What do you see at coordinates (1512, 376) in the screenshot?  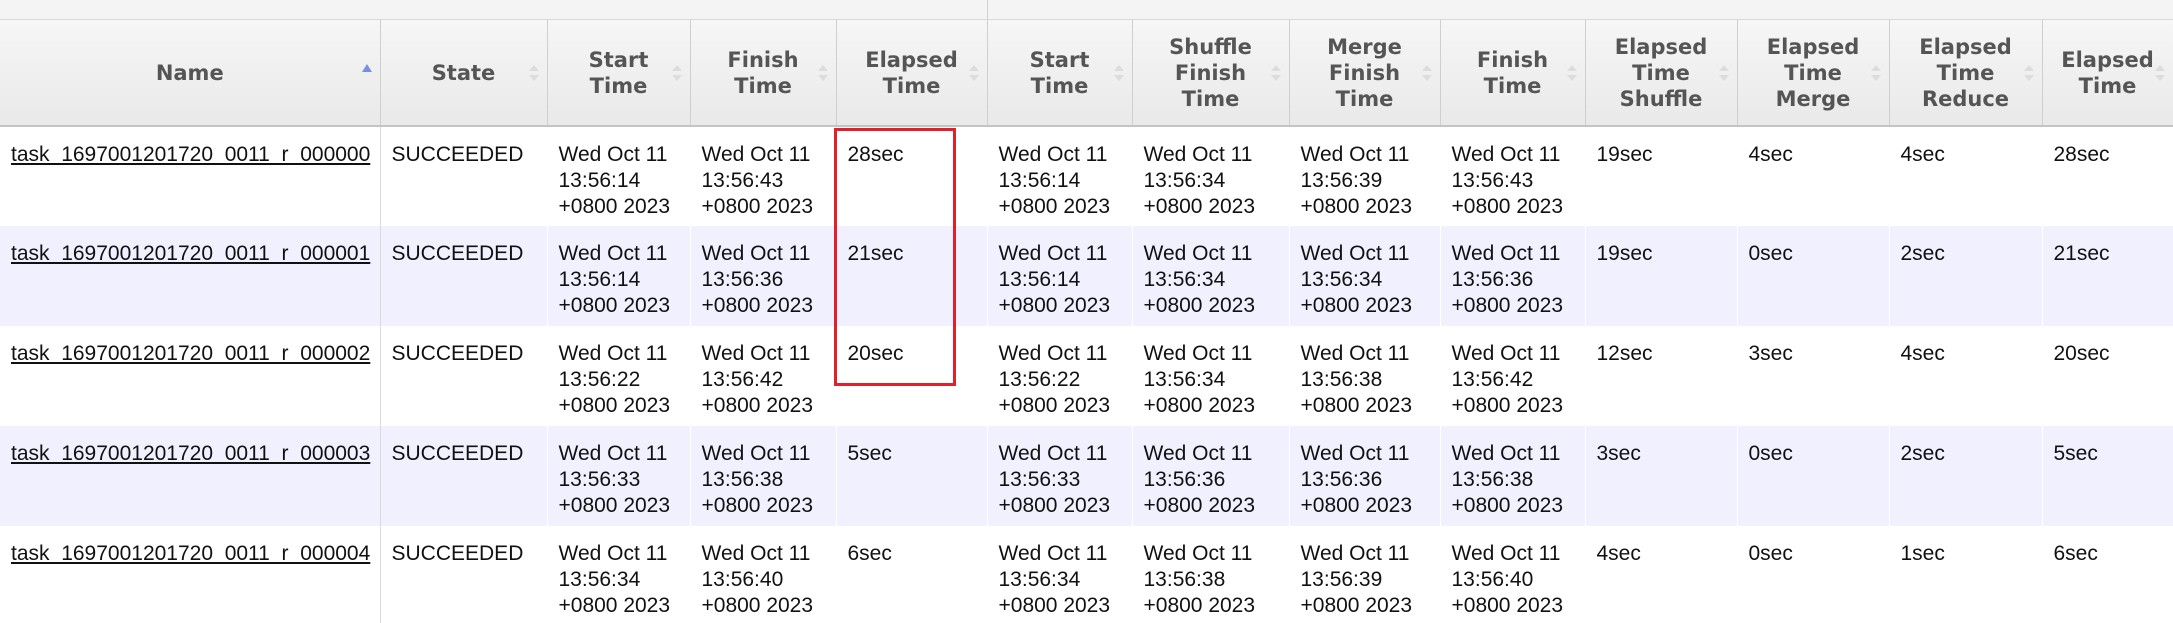 I see `attempt-finish-time-cell: Wed Oct 11 13:56:42 +0800 2023` at bounding box center [1512, 376].